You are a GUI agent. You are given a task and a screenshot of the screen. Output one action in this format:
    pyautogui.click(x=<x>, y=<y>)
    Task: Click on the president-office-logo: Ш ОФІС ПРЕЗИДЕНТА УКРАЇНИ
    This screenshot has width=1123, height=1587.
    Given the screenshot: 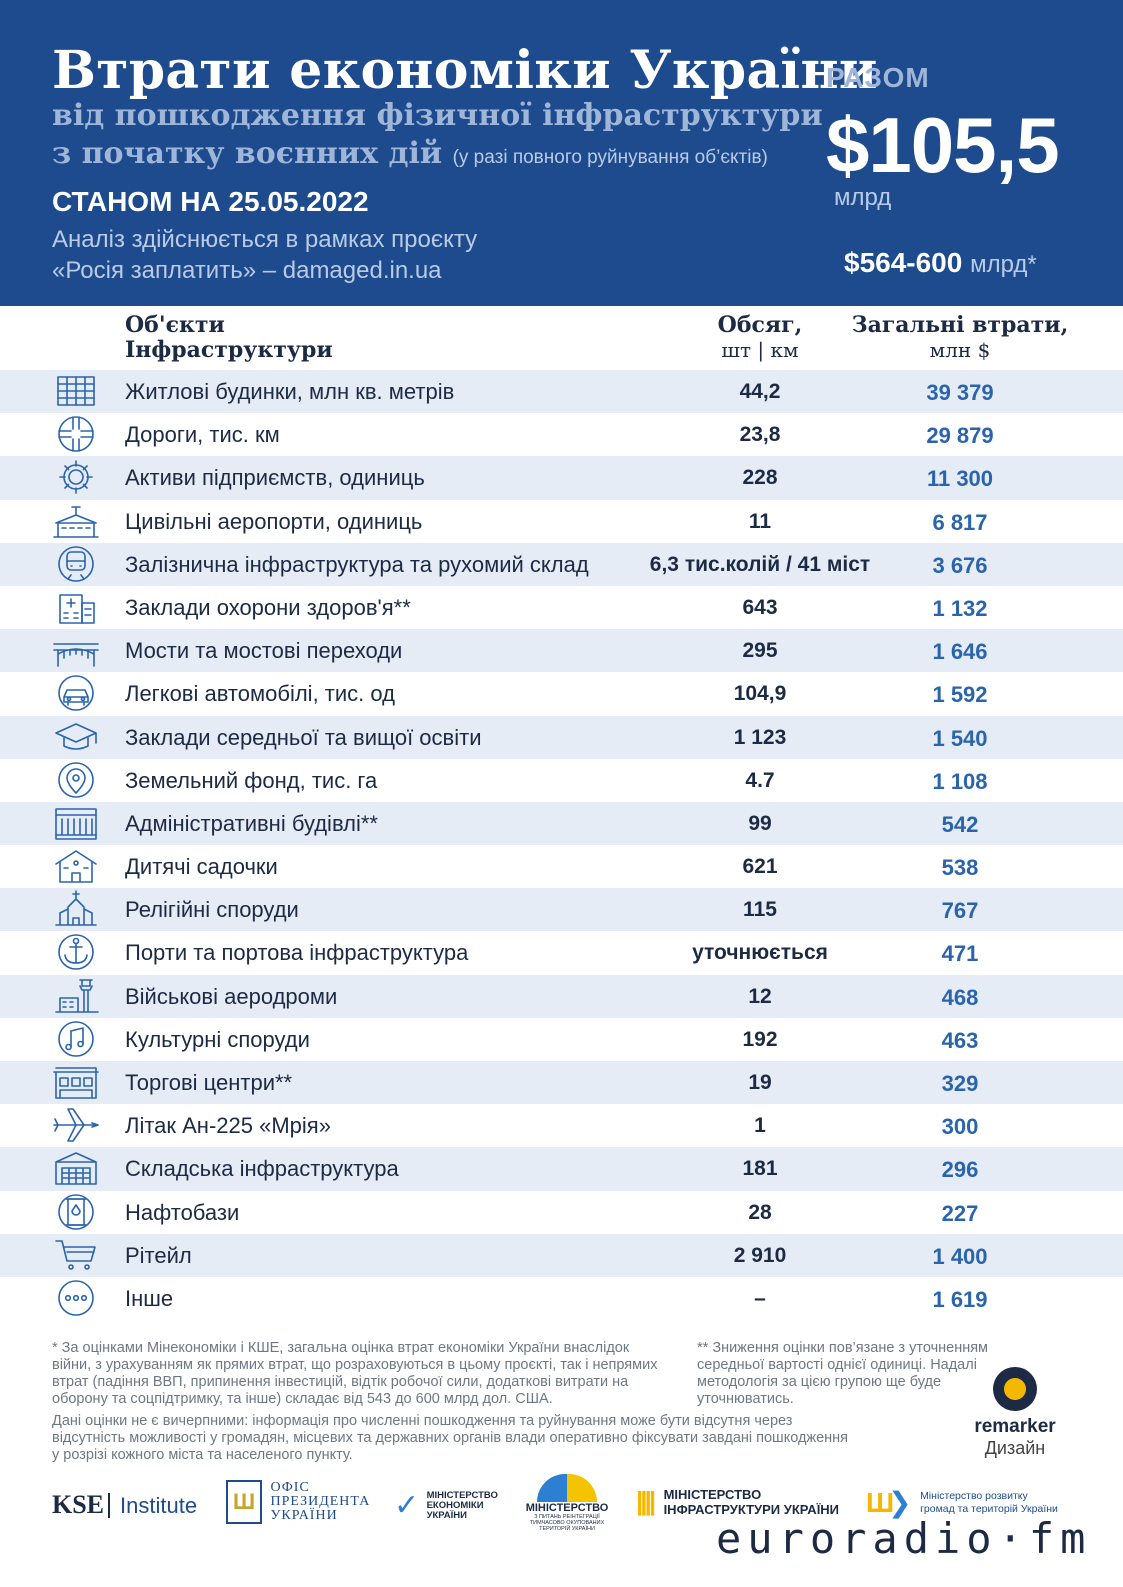 What is the action you would take?
    pyautogui.click(x=298, y=1502)
    